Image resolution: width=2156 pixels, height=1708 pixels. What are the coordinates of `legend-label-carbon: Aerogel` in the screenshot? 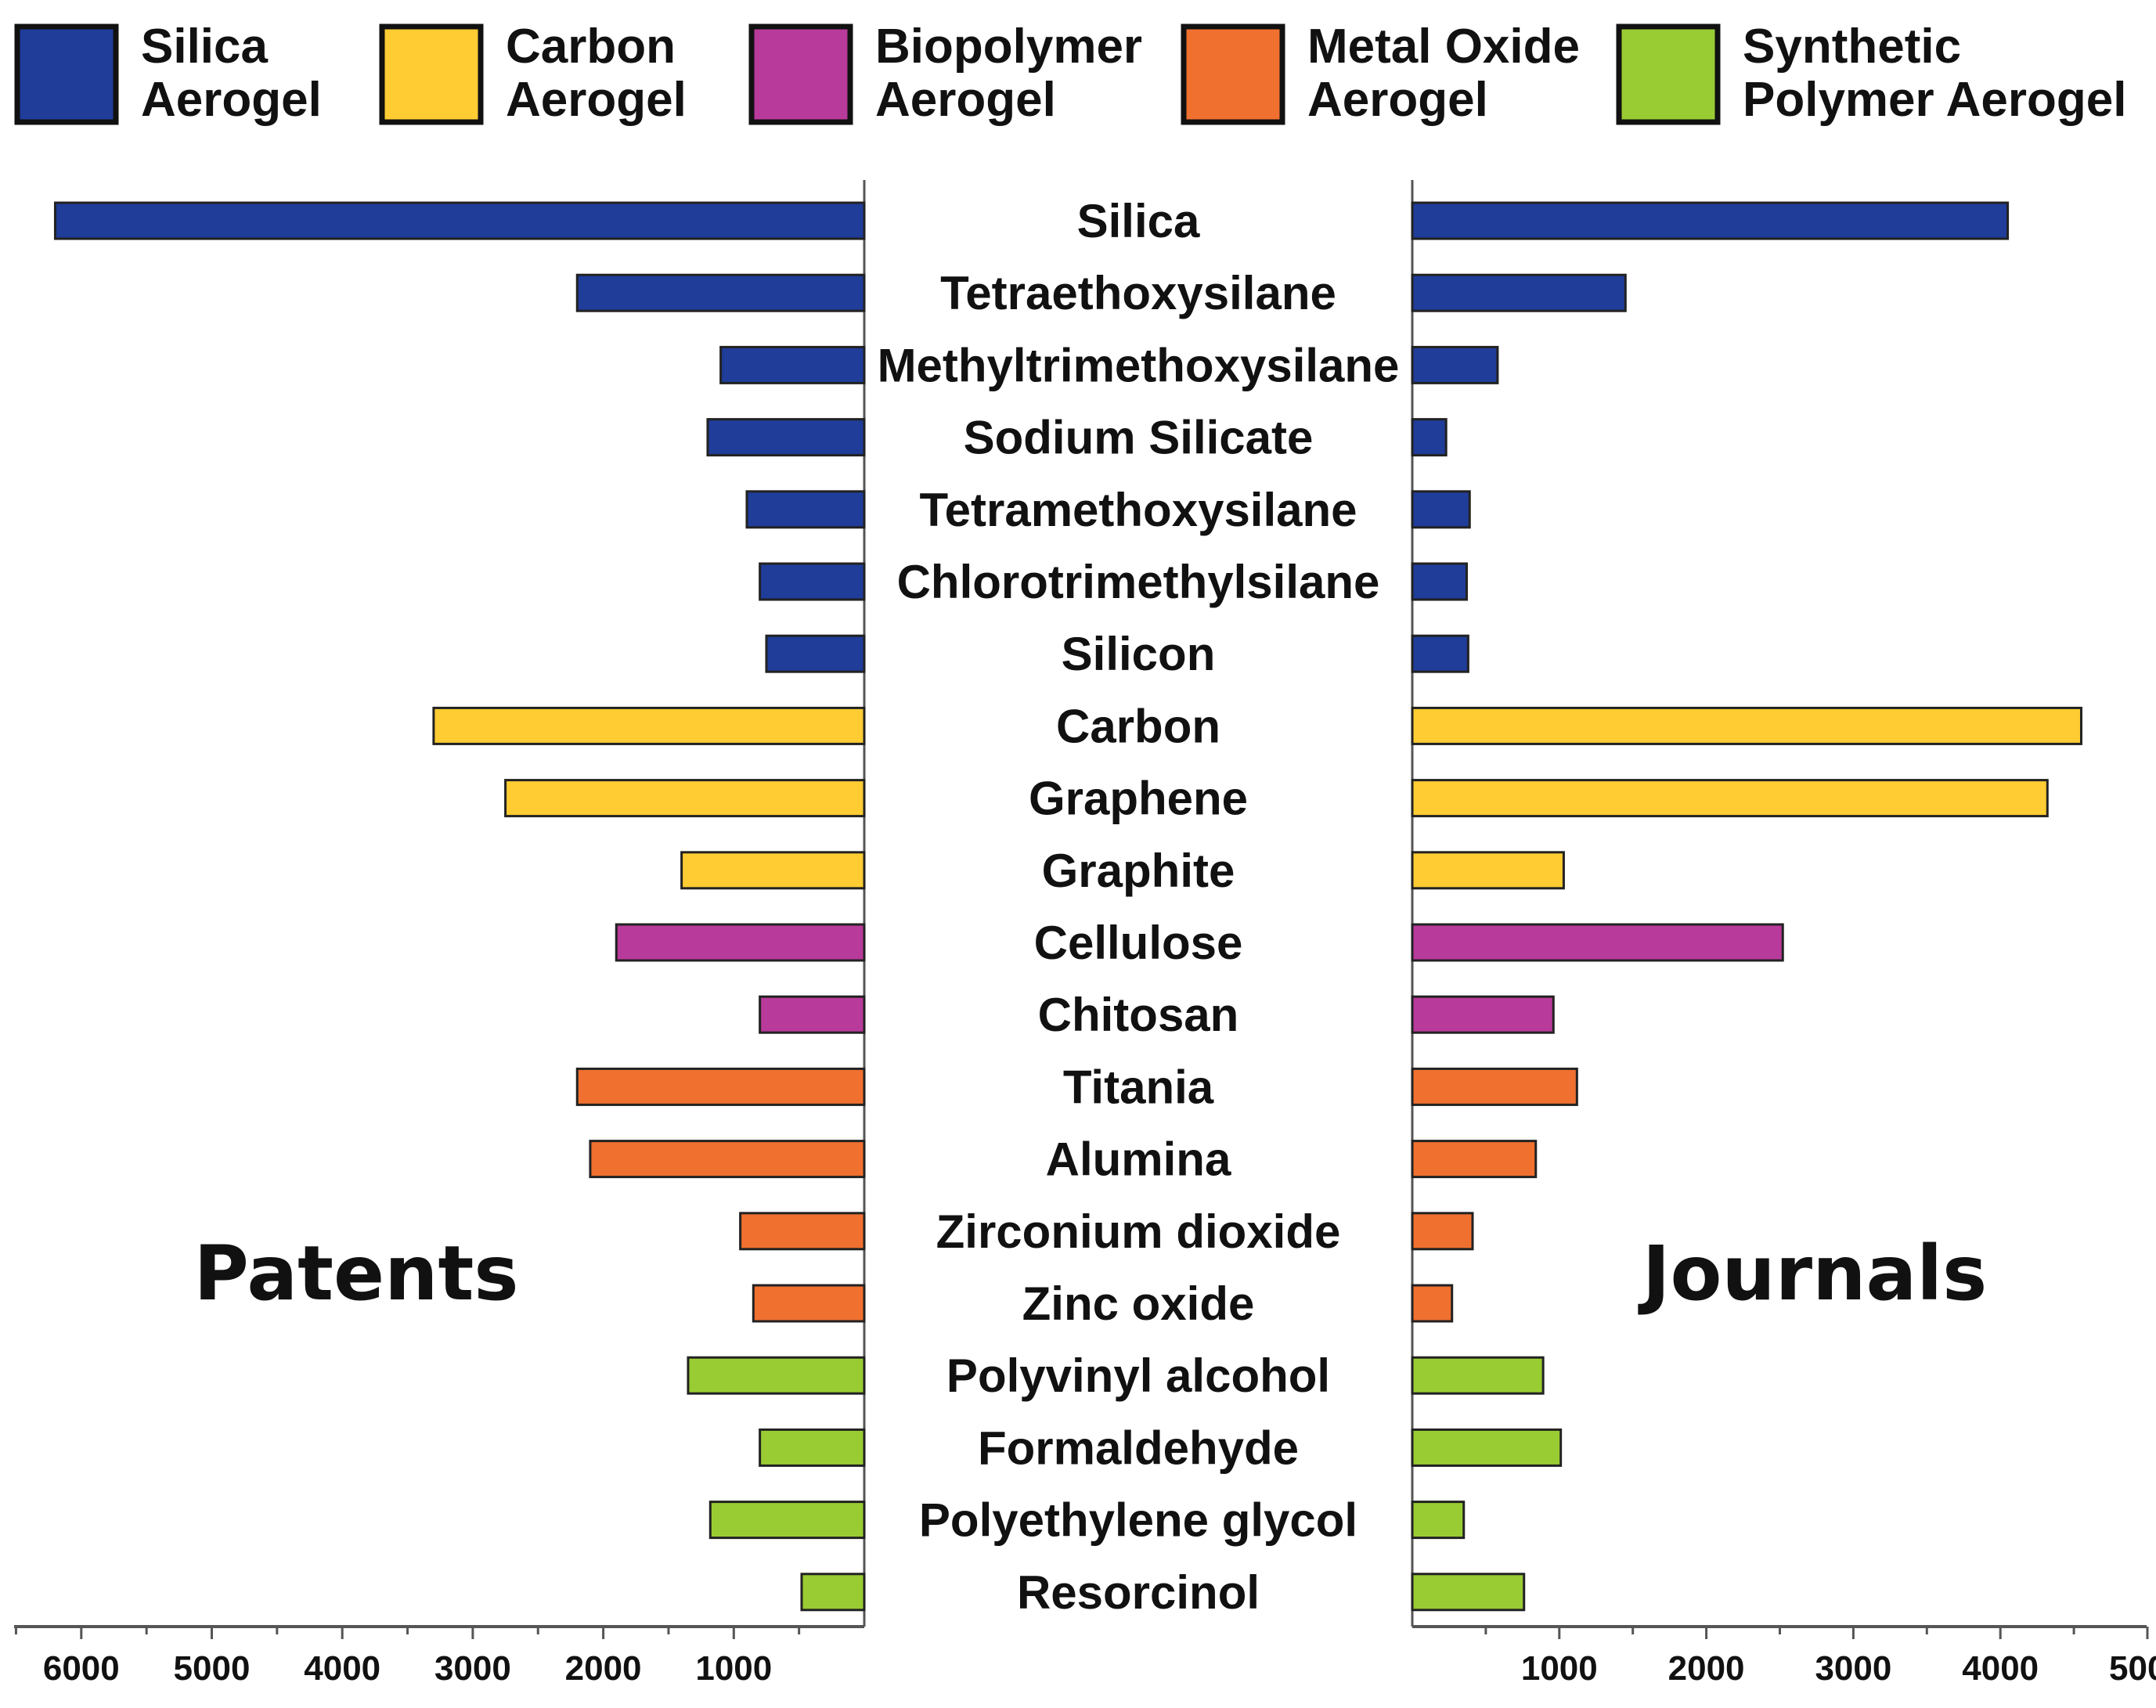 It's located at (596, 100).